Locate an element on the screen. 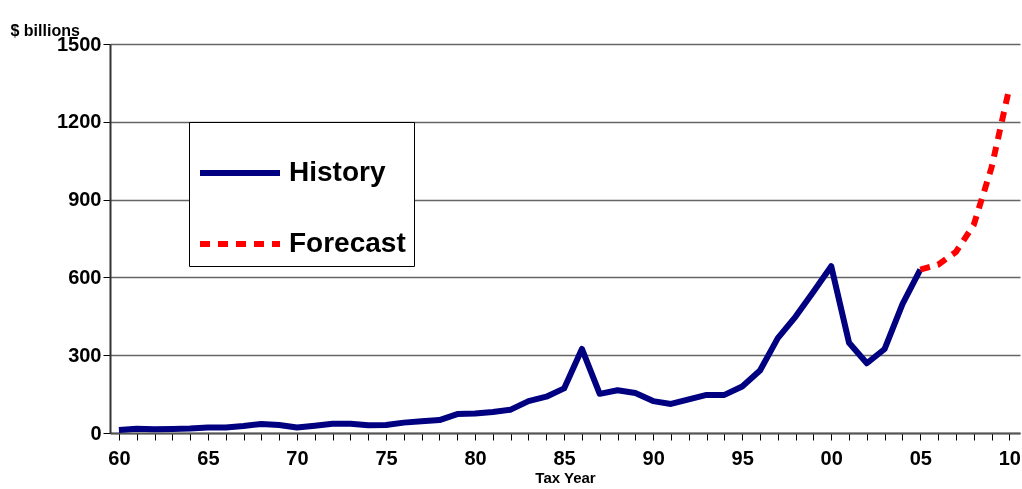 This screenshot has height=489, width=1022. legend-label: Forecast is located at coordinates (347, 242).